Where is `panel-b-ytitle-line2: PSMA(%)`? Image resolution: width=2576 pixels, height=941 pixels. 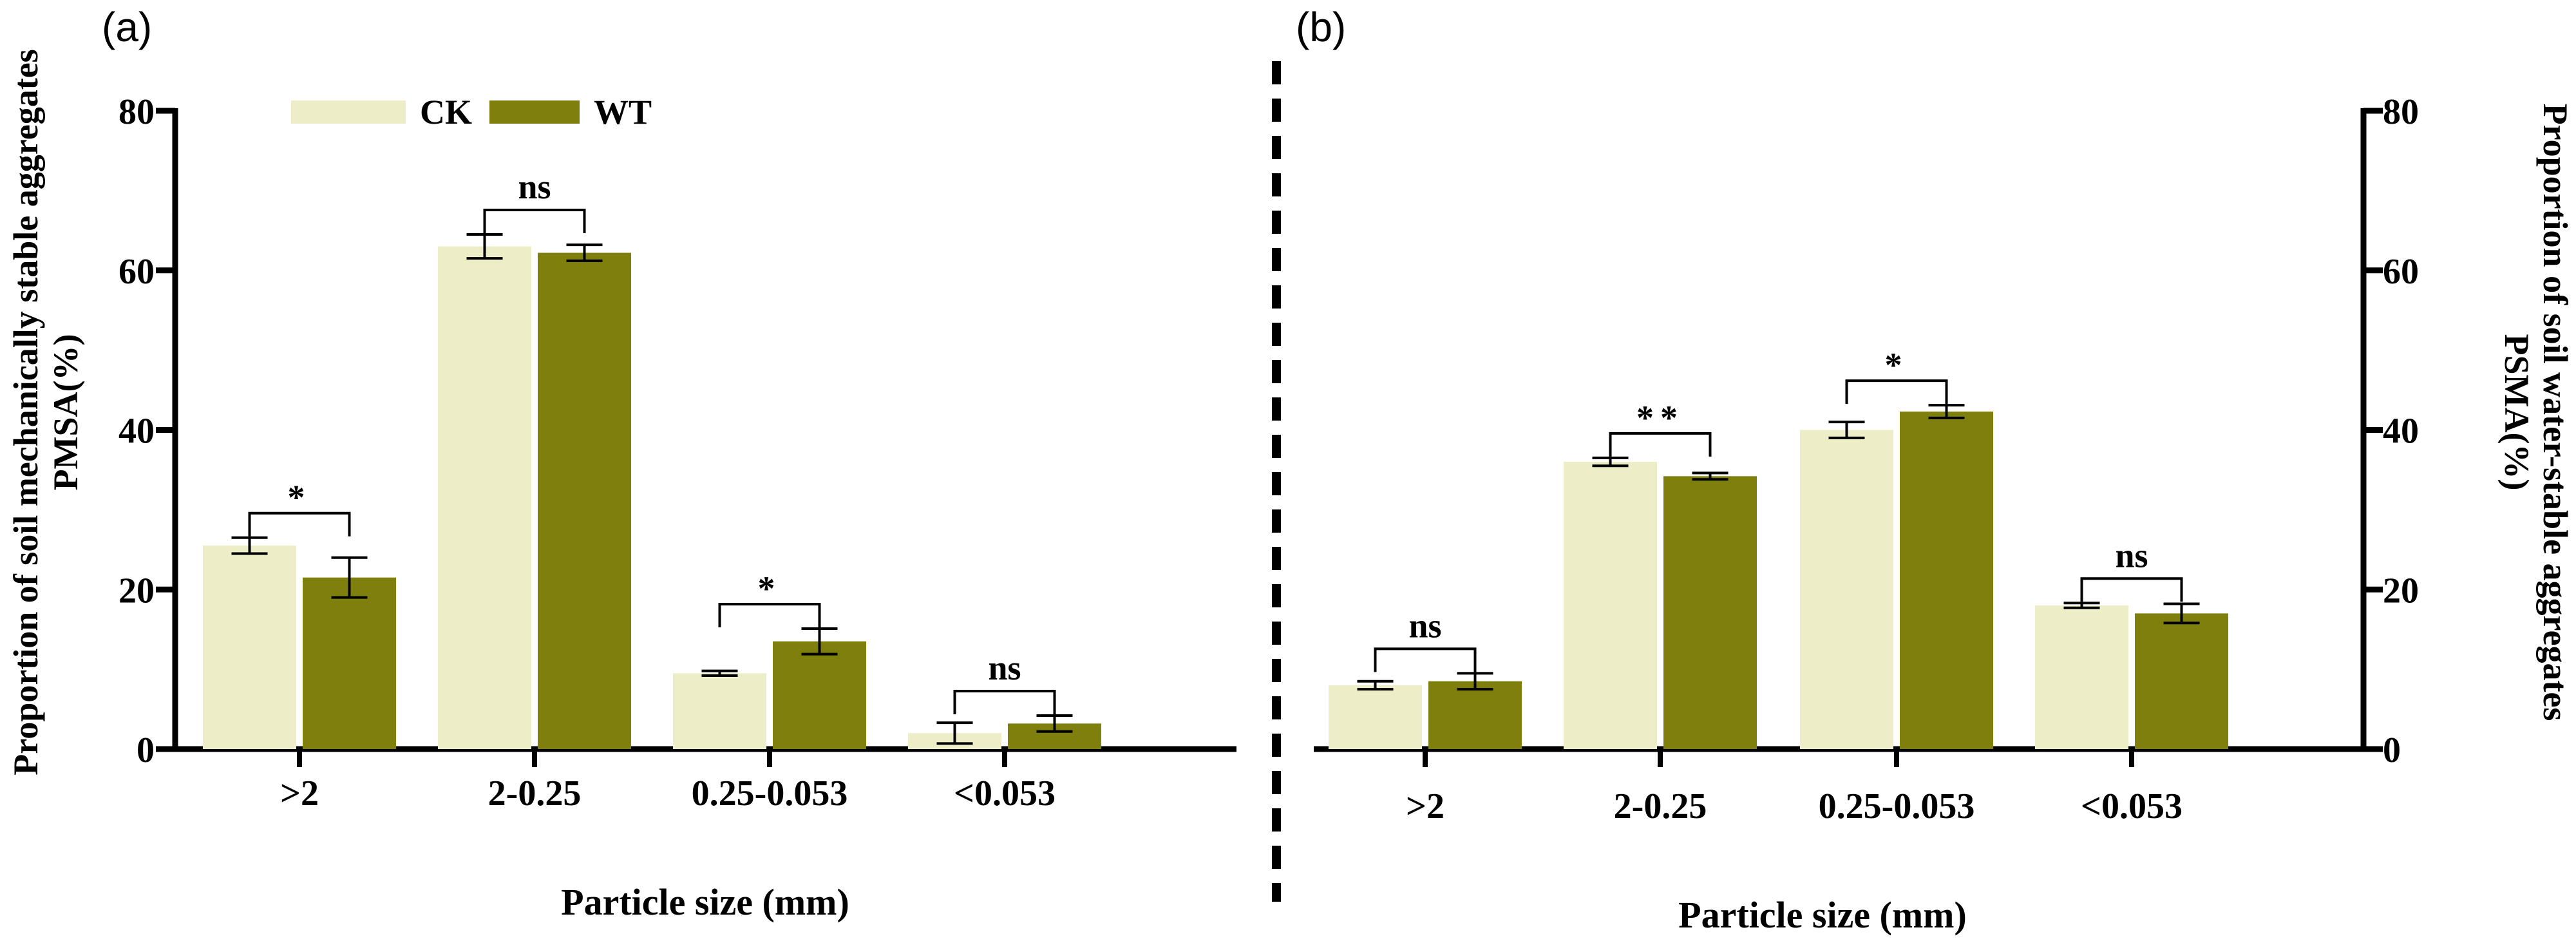 panel-b-ytitle-line2: PSMA(%) is located at coordinates (2516, 412).